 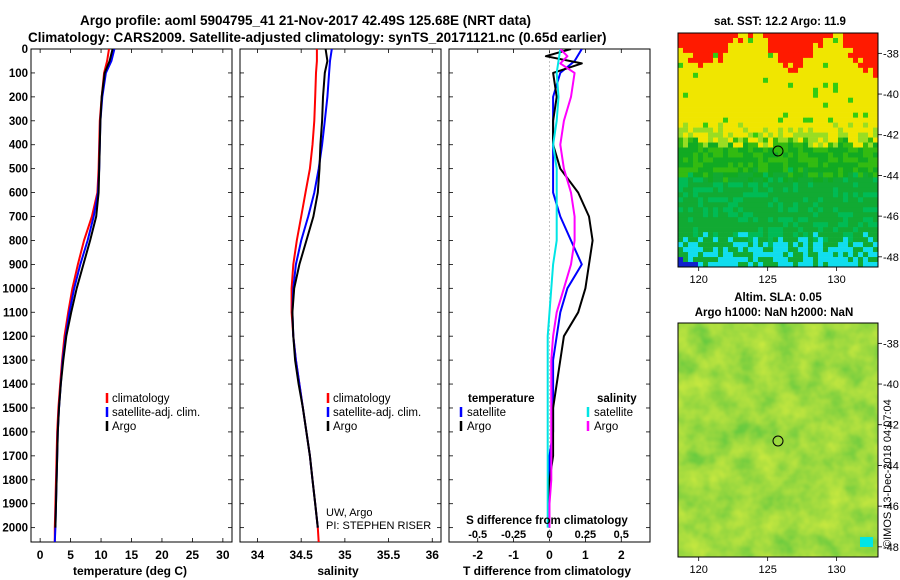 I want to click on series-line-s-satellite, so click(x=554, y=288).